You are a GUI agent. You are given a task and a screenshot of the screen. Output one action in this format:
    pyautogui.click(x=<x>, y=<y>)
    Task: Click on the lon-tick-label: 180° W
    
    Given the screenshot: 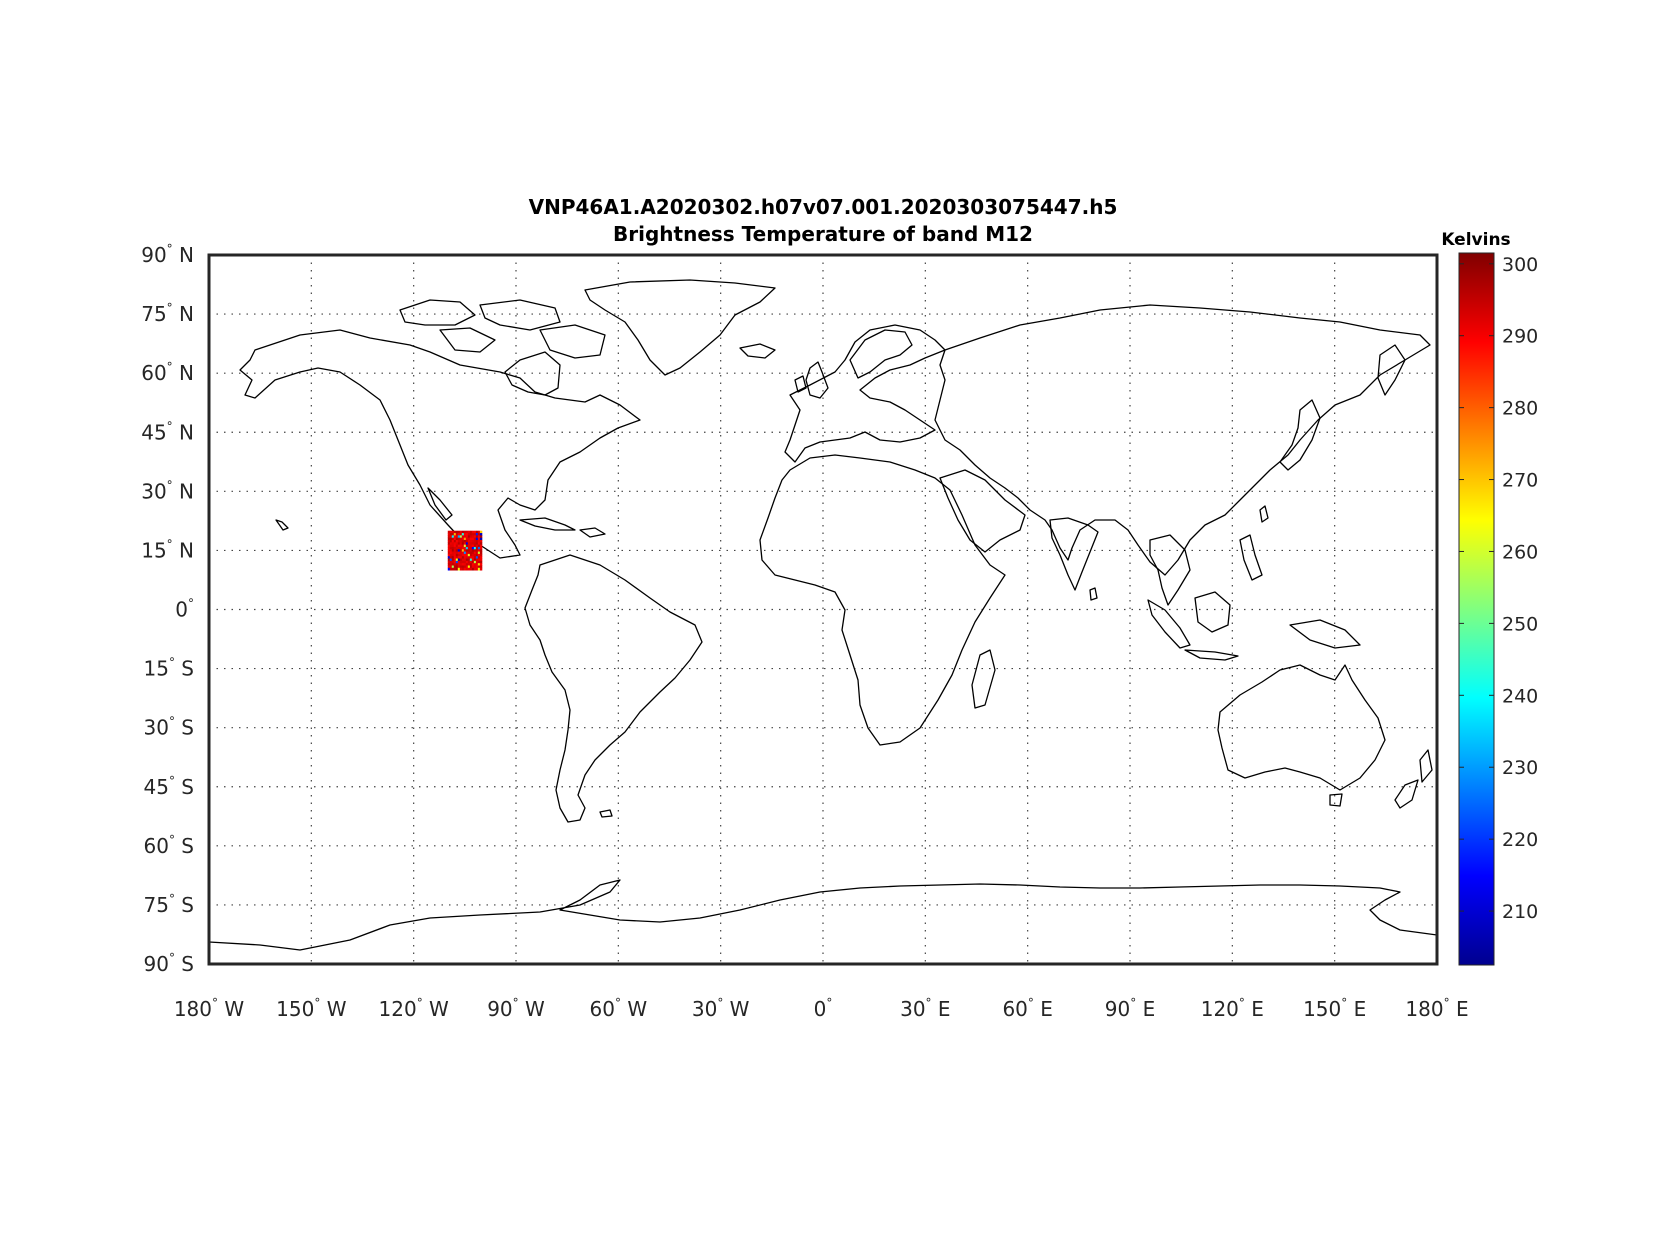 What is the action you would take?
    pyautogui.click(x=209, y=1008)
    